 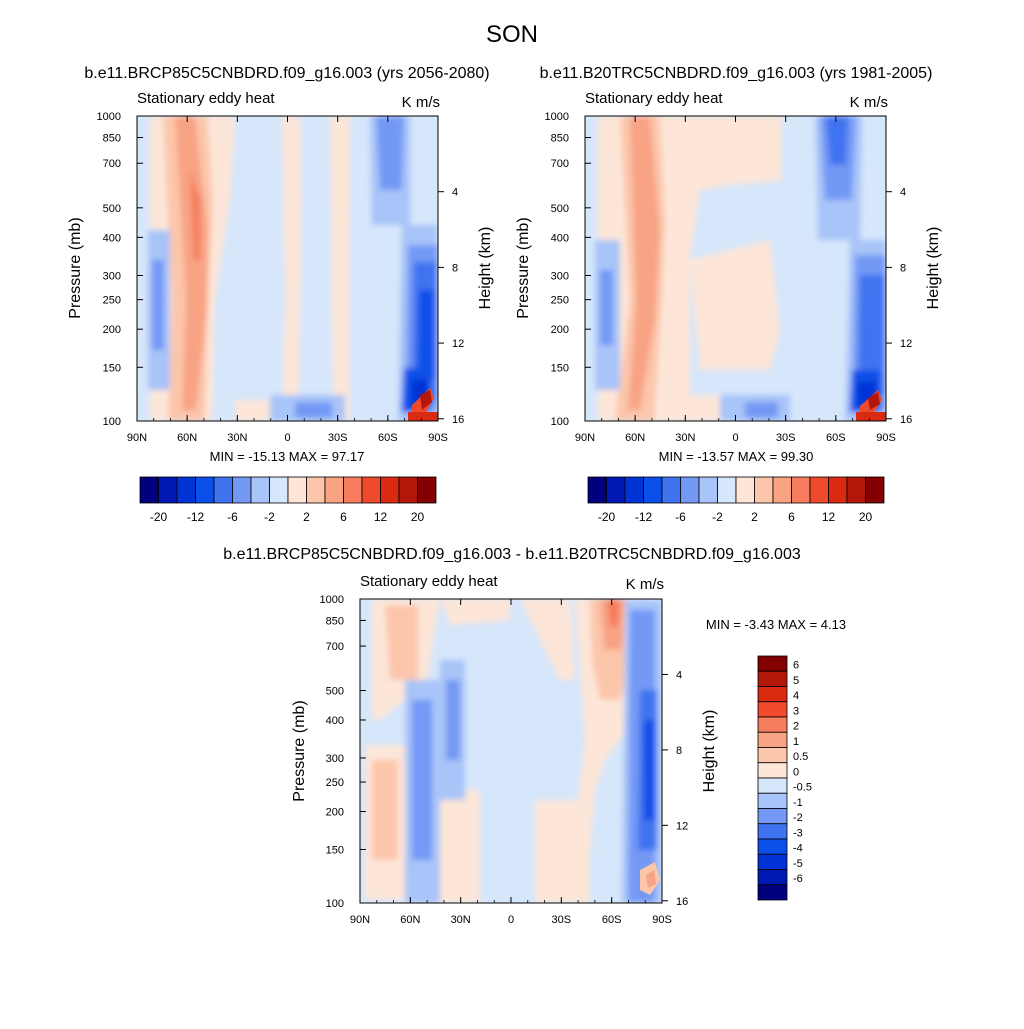 What do you see at coordinates (796, 772) in the screenshot?
I see `colorbar-label: 0` at bounding box center [796, 772].